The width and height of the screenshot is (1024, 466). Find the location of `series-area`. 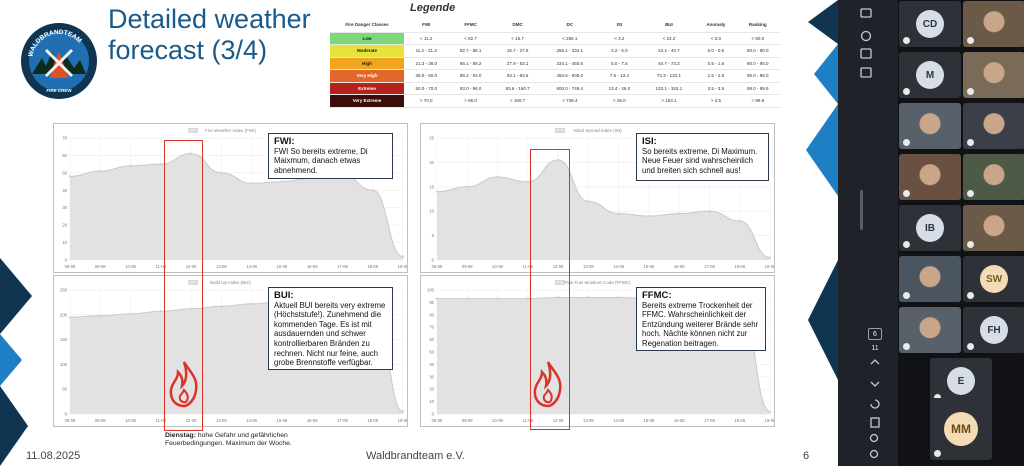

series-area is located at coordinates (236, 206).